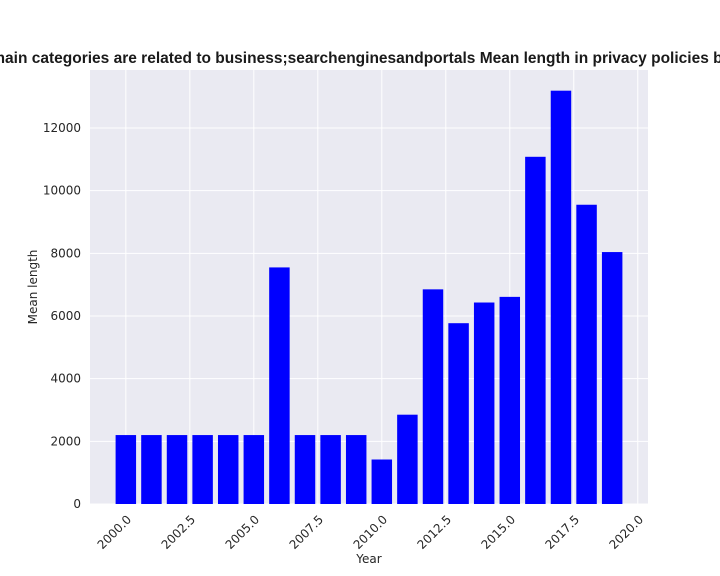 This screenshot has width=720, height=576. I want to click on y-tick-label: 8000, so click(65, 253).